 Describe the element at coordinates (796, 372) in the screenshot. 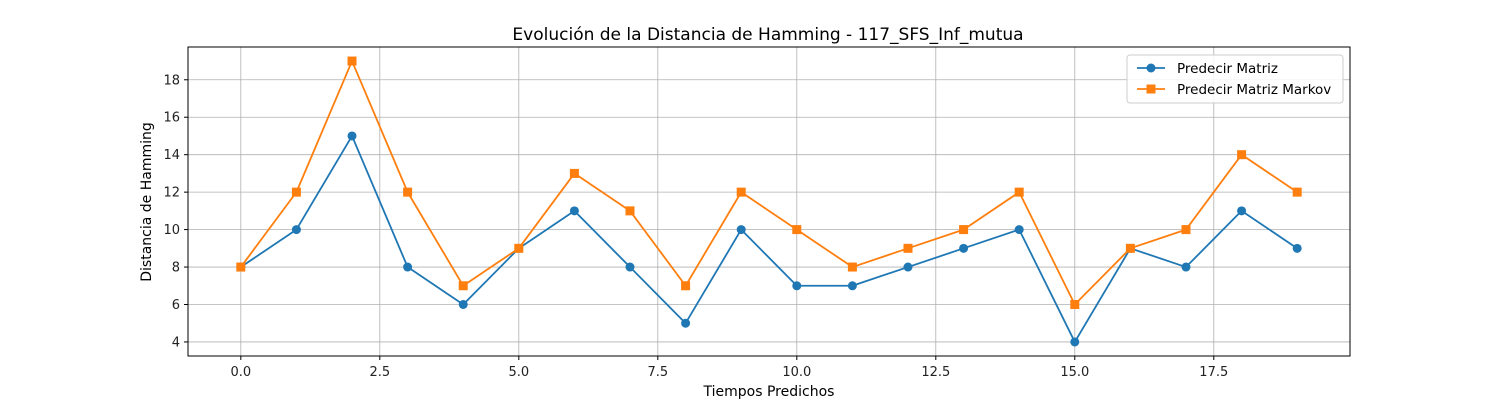

I see `x-tick-label: 10.0` at that location.